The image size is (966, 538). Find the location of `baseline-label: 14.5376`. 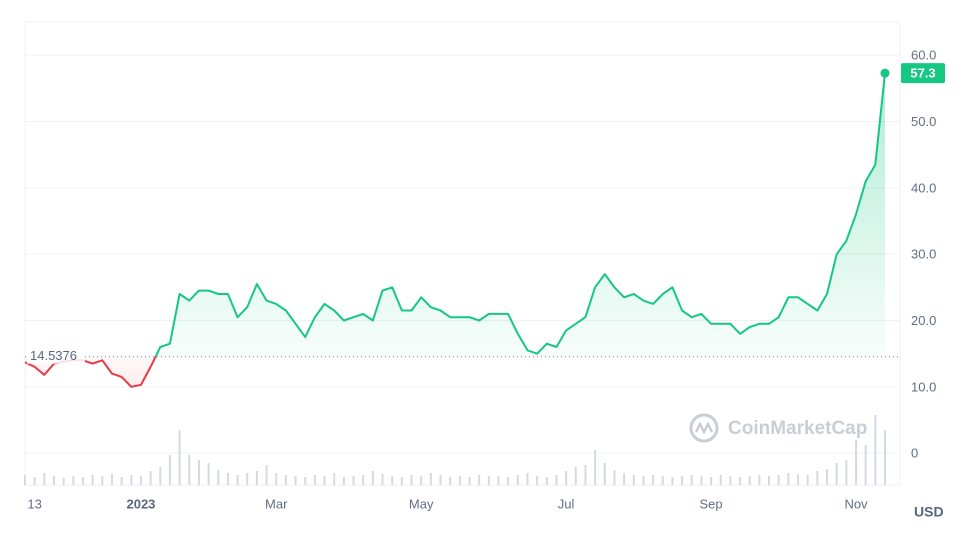

baseline-label: 14.5376 is located at coordinates (53, 355).